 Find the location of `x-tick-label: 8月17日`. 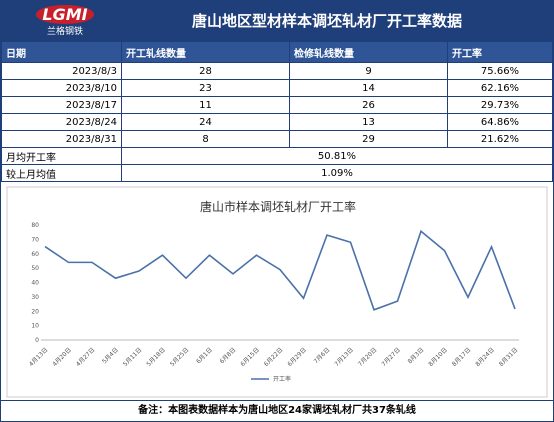

x-tick-label: 8月17日 is located at coordinates (462, 357).